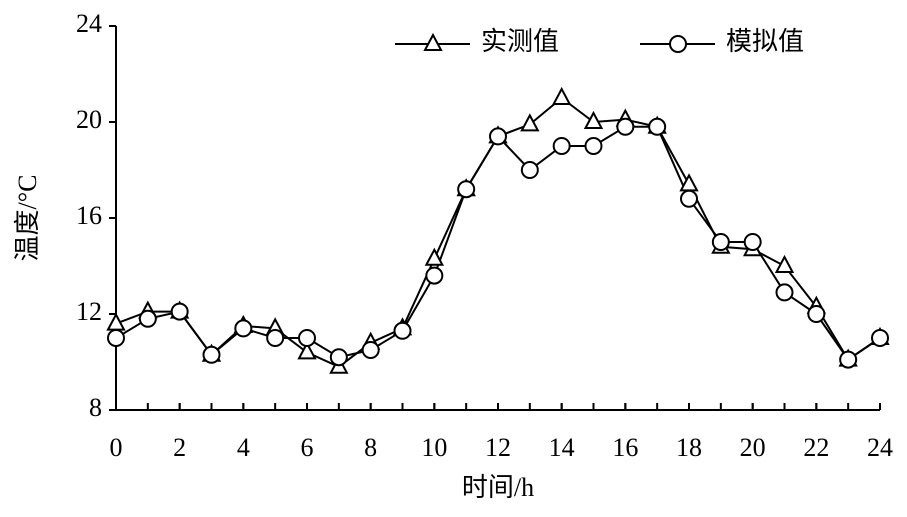 Image resolution: width=907 pixels, height=517 pixels. What do you see at coordinates (816, 447) in the screenshot?
I see `x-tick-label: 22` at bounding box center [816, 447].